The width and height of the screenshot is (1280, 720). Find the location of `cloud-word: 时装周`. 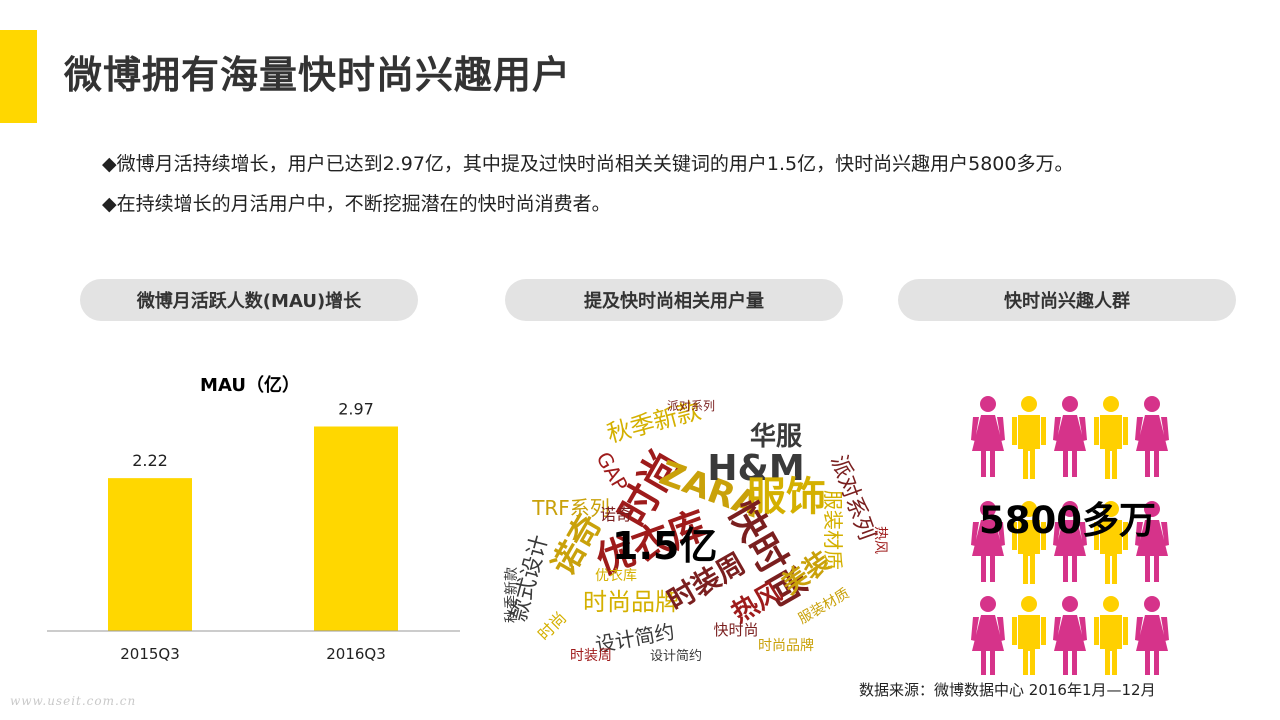

cloud-word: 时装周 is located at coordinates (591, 656).